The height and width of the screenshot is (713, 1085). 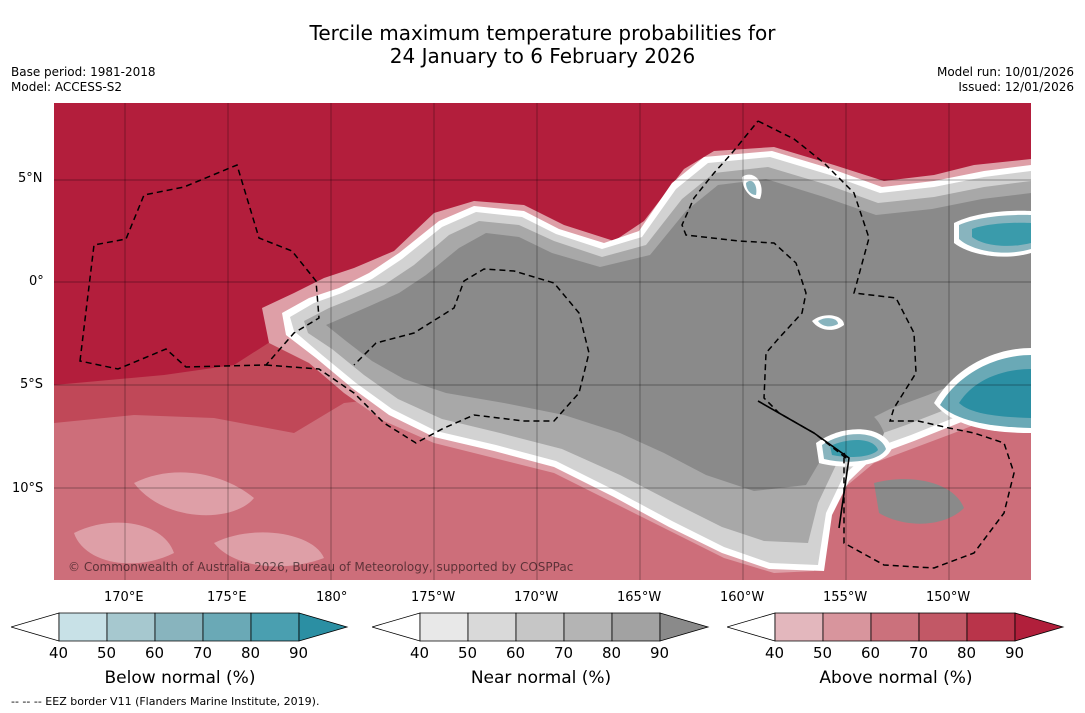 I want to click on cb-near-tick-40: 40, so click(x=420, y=653).